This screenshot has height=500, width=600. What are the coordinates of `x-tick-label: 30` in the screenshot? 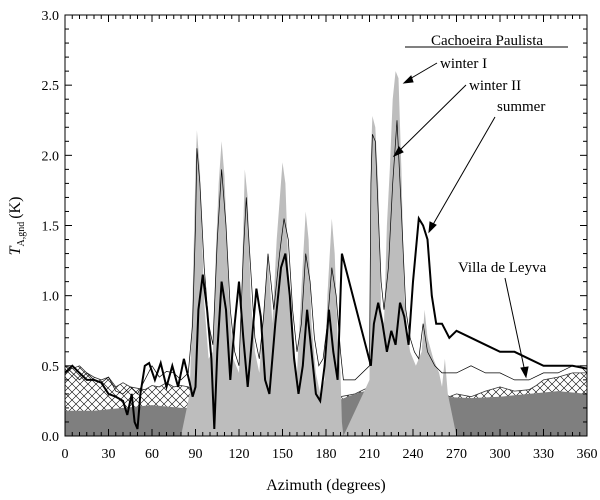 It's located at (109, 454).